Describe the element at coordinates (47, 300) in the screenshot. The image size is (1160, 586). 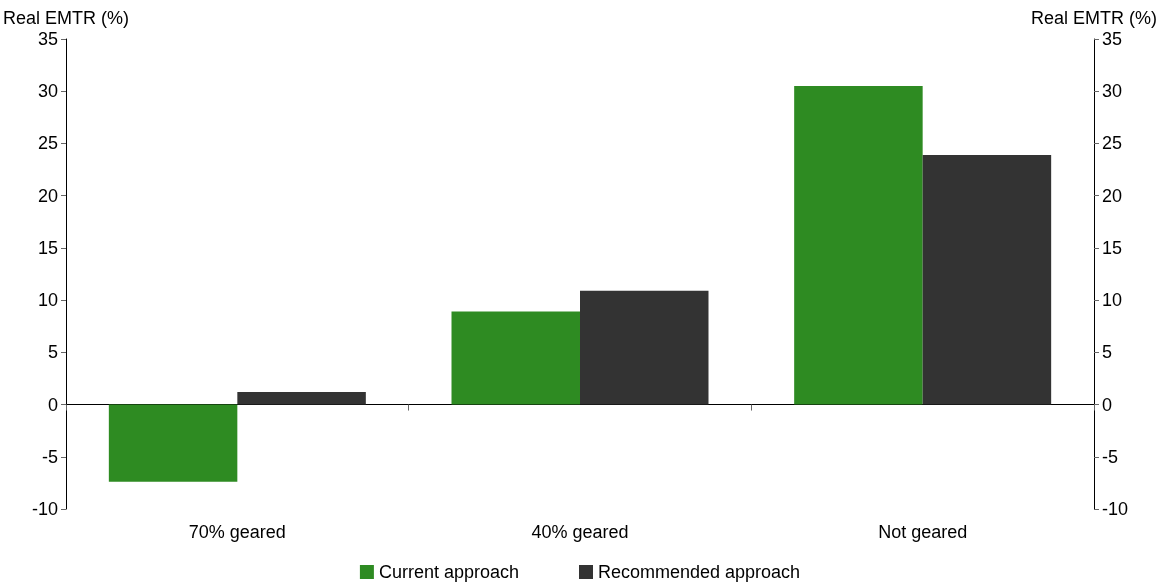
I see `y-tick-label: 10` at that location.